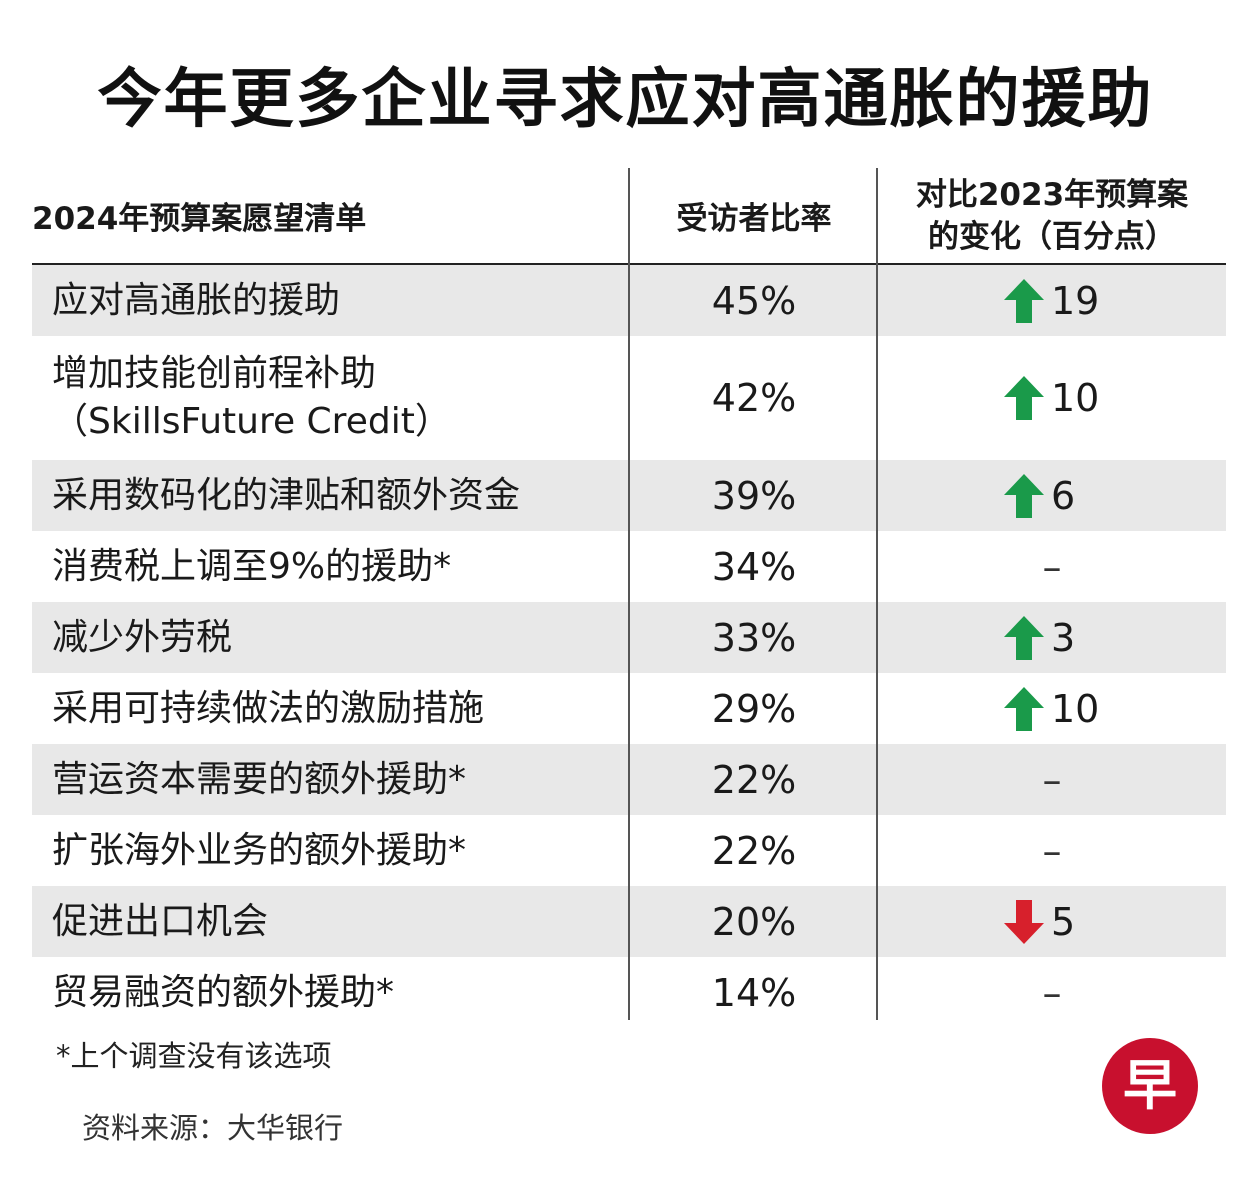  I want to click on table-row: 扩张海外业务的额外援助* 22% –, so click(629, 850).